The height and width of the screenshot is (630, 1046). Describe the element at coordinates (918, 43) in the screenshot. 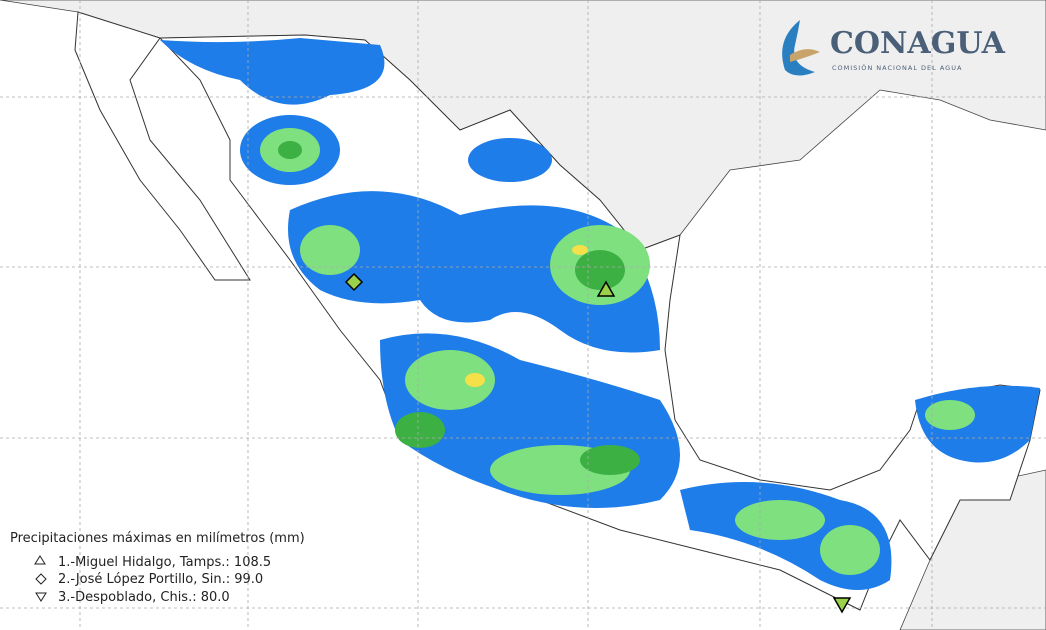

I see `logo-name: CONAGUA` at that location.